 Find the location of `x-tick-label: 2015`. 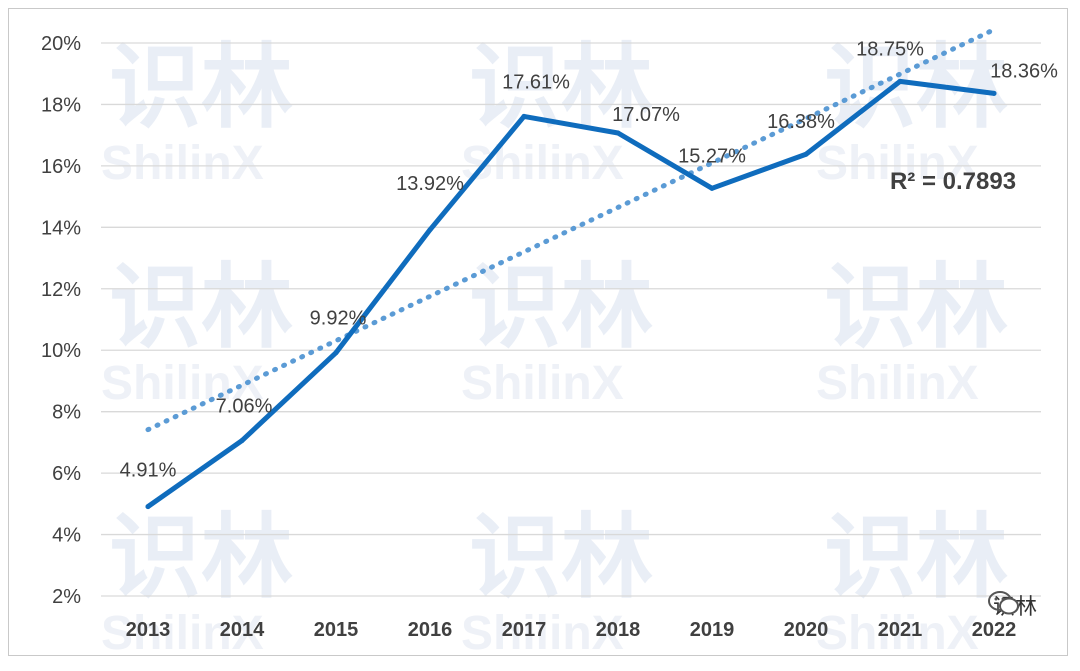

x-tick-label: 2015 is located at coordinates (336, 630).